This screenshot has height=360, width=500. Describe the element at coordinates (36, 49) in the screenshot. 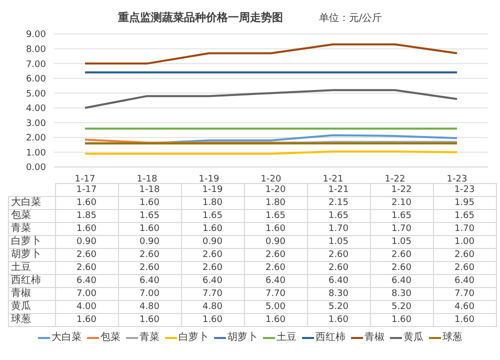

I see `y-tick-label: 8.00` at that location.